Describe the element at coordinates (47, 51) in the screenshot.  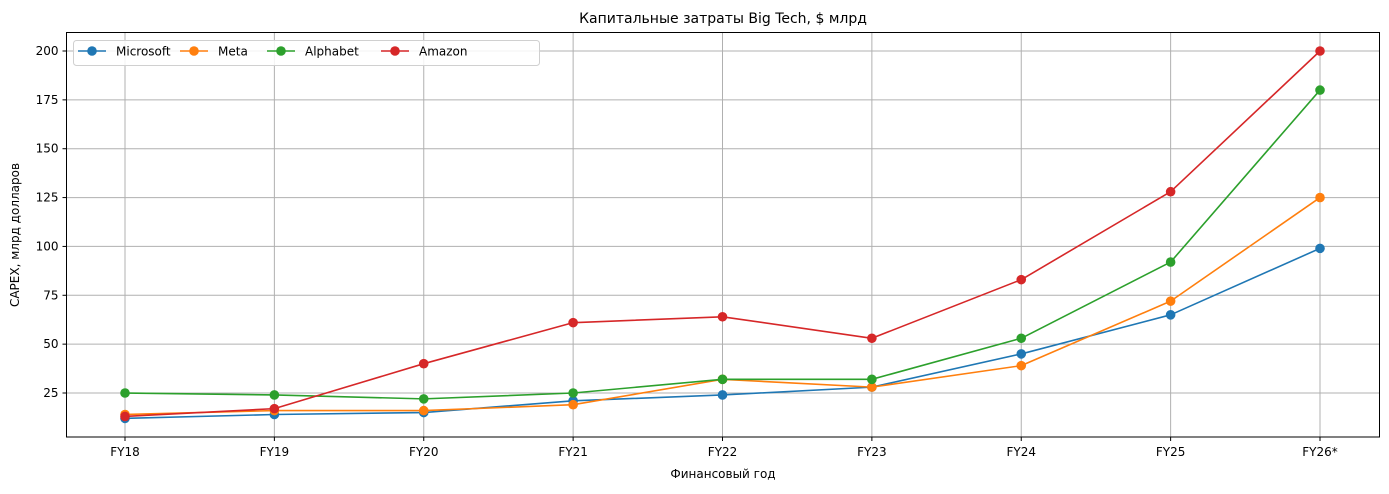
I see `y-tick-label: 200` at that location.